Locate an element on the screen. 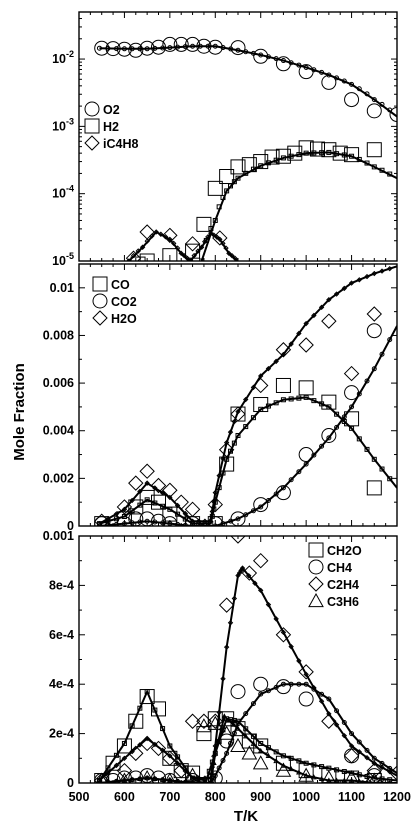  legend-label-h2o: H2O is located at coordinates (124, 319).